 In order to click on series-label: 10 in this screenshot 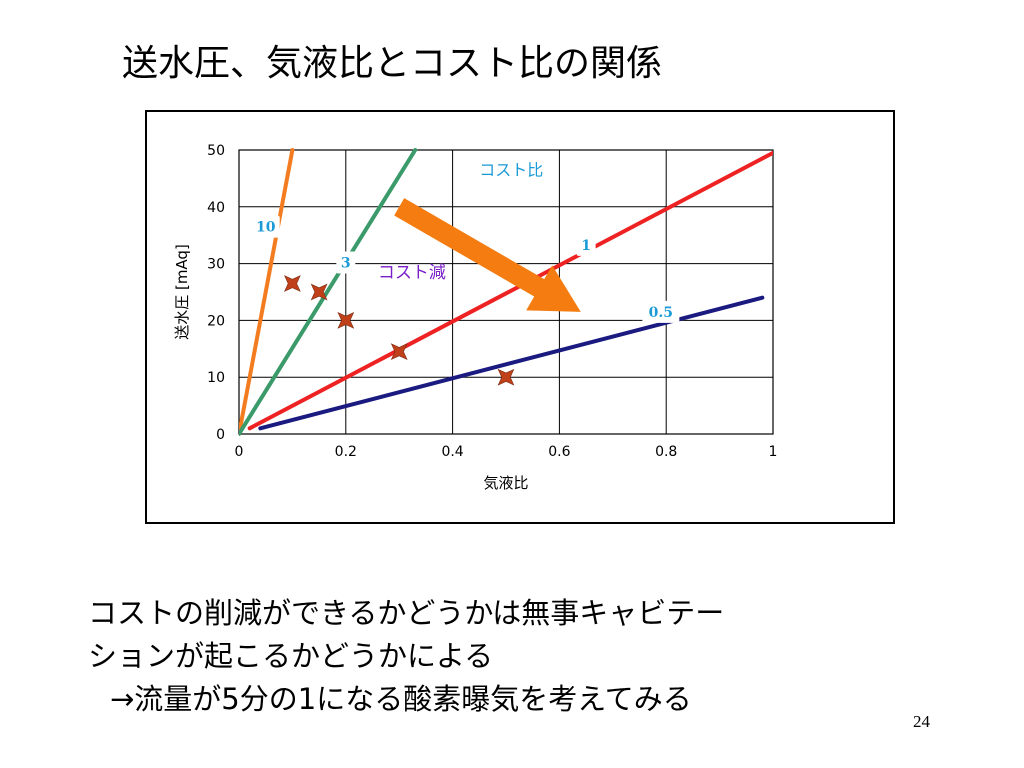, I will do `click(266, 228)`.